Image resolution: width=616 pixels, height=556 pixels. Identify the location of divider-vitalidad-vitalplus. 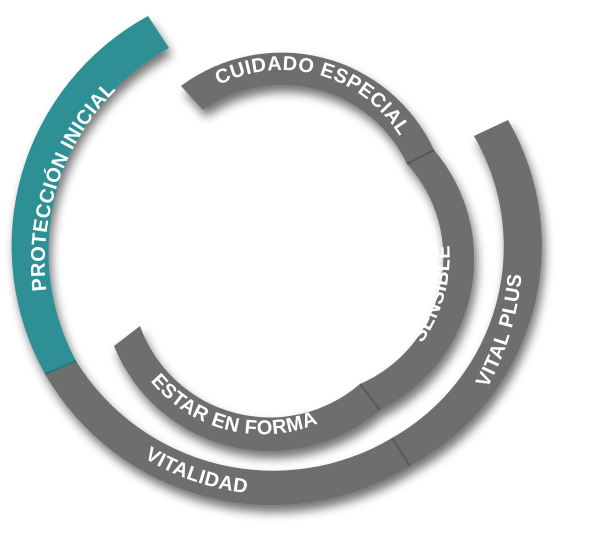
(401, 452).